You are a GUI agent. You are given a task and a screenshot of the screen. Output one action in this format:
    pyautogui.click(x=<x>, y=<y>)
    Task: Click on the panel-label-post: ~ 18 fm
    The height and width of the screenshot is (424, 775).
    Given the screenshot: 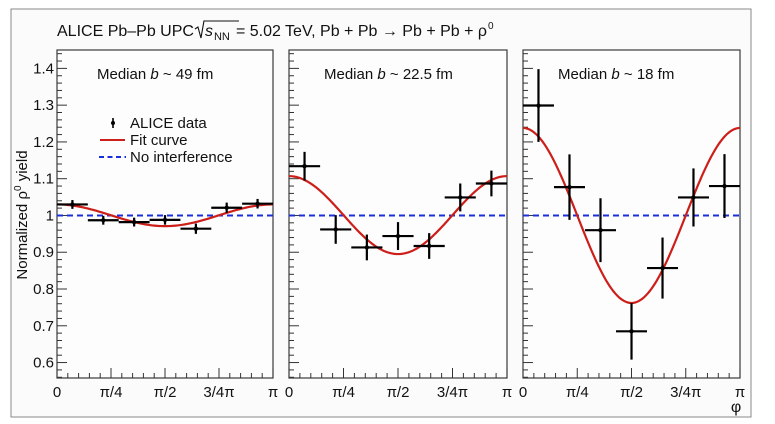 What is the action you would take?
    pyautogui.click(x=647, y=74)
    